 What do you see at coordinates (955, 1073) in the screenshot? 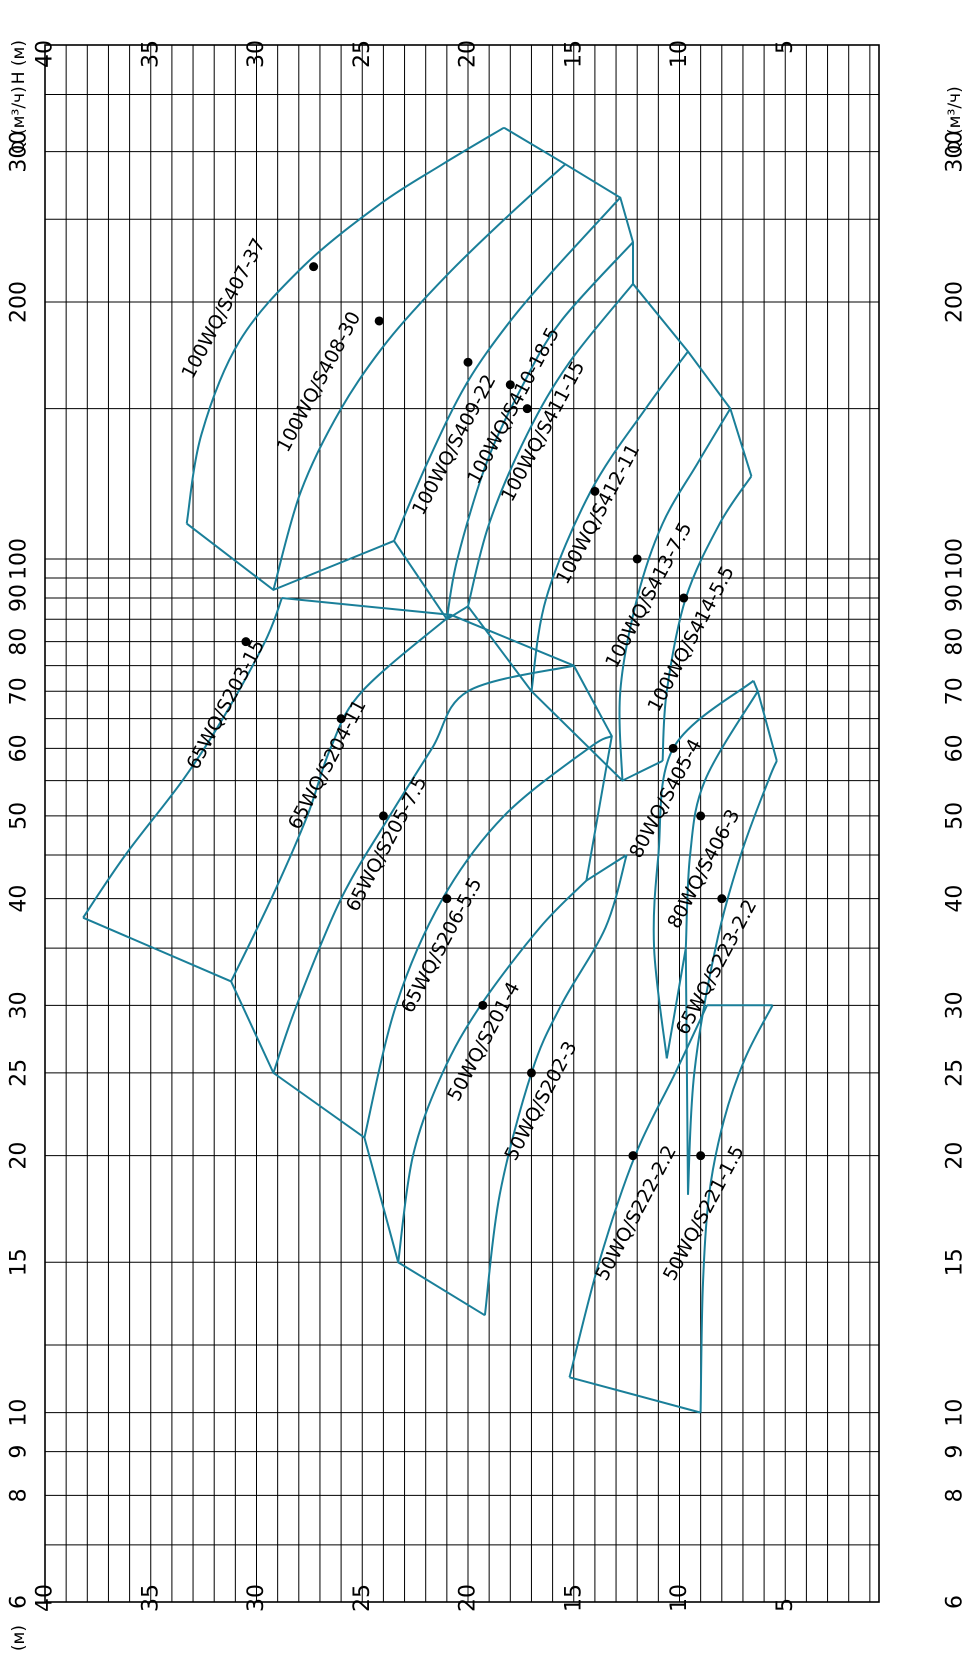
I see `flow-tick-label-right: 25` at bounding box center [955, 1073].